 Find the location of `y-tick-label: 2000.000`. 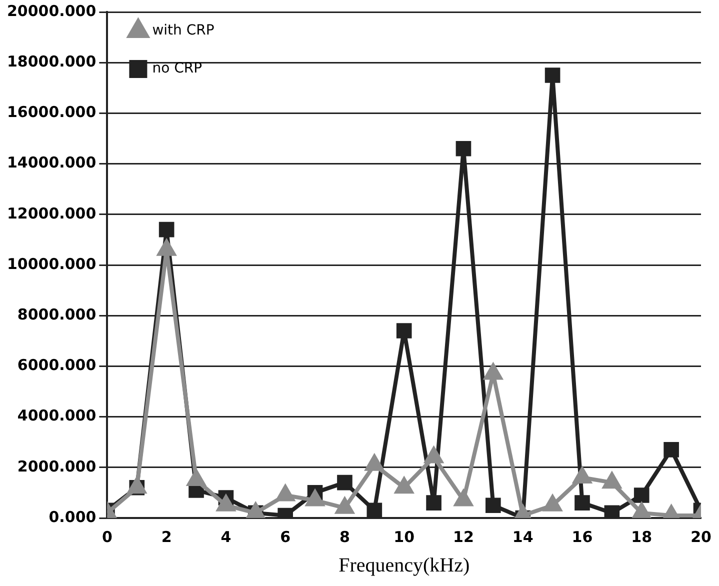

y-tick-label: 2000.000 is located at coordinates (56, 466).